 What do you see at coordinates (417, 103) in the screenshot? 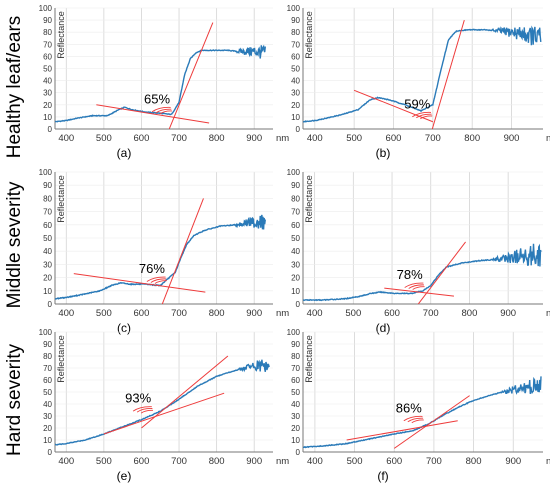
I see `angle-percentage-label: 59%` at bounding box center [417, 103].